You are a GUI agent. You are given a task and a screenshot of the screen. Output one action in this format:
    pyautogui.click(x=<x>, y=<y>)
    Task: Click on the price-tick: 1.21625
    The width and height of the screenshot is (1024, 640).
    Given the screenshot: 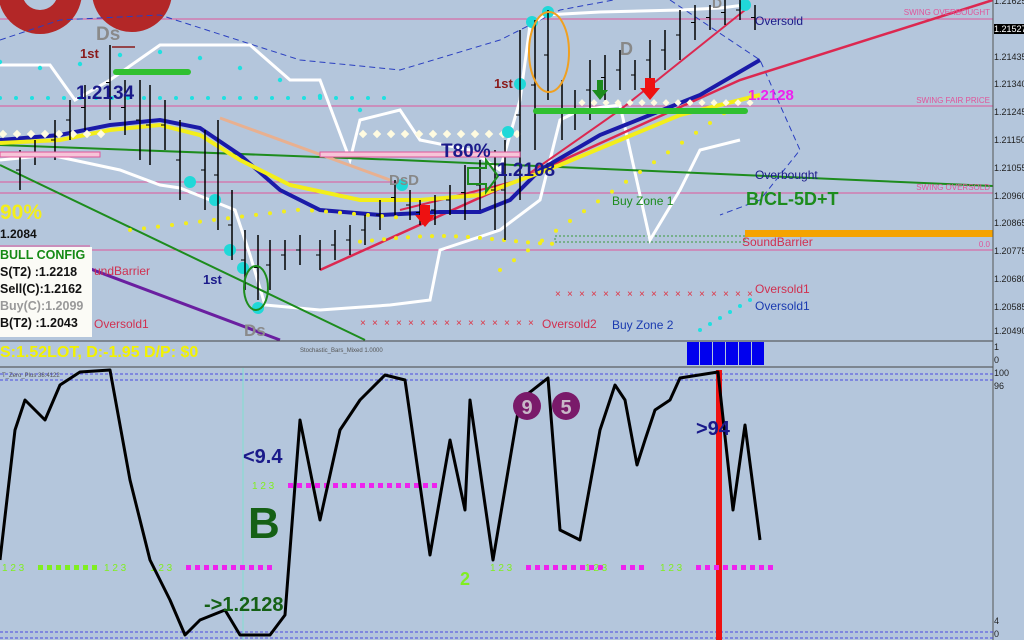 What is the action you would take?
    pyautogui.click(x=1009, y=3)
    